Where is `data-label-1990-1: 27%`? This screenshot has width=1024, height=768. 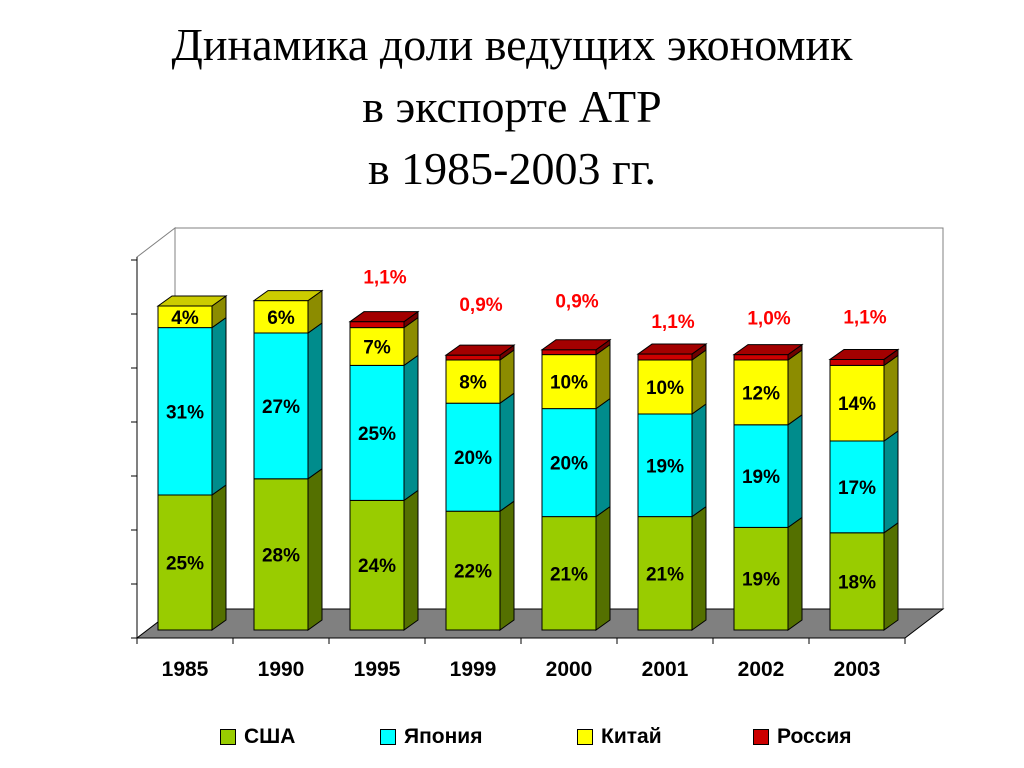
data-label-1990-1: 27% is located at coordinates (281, 407).